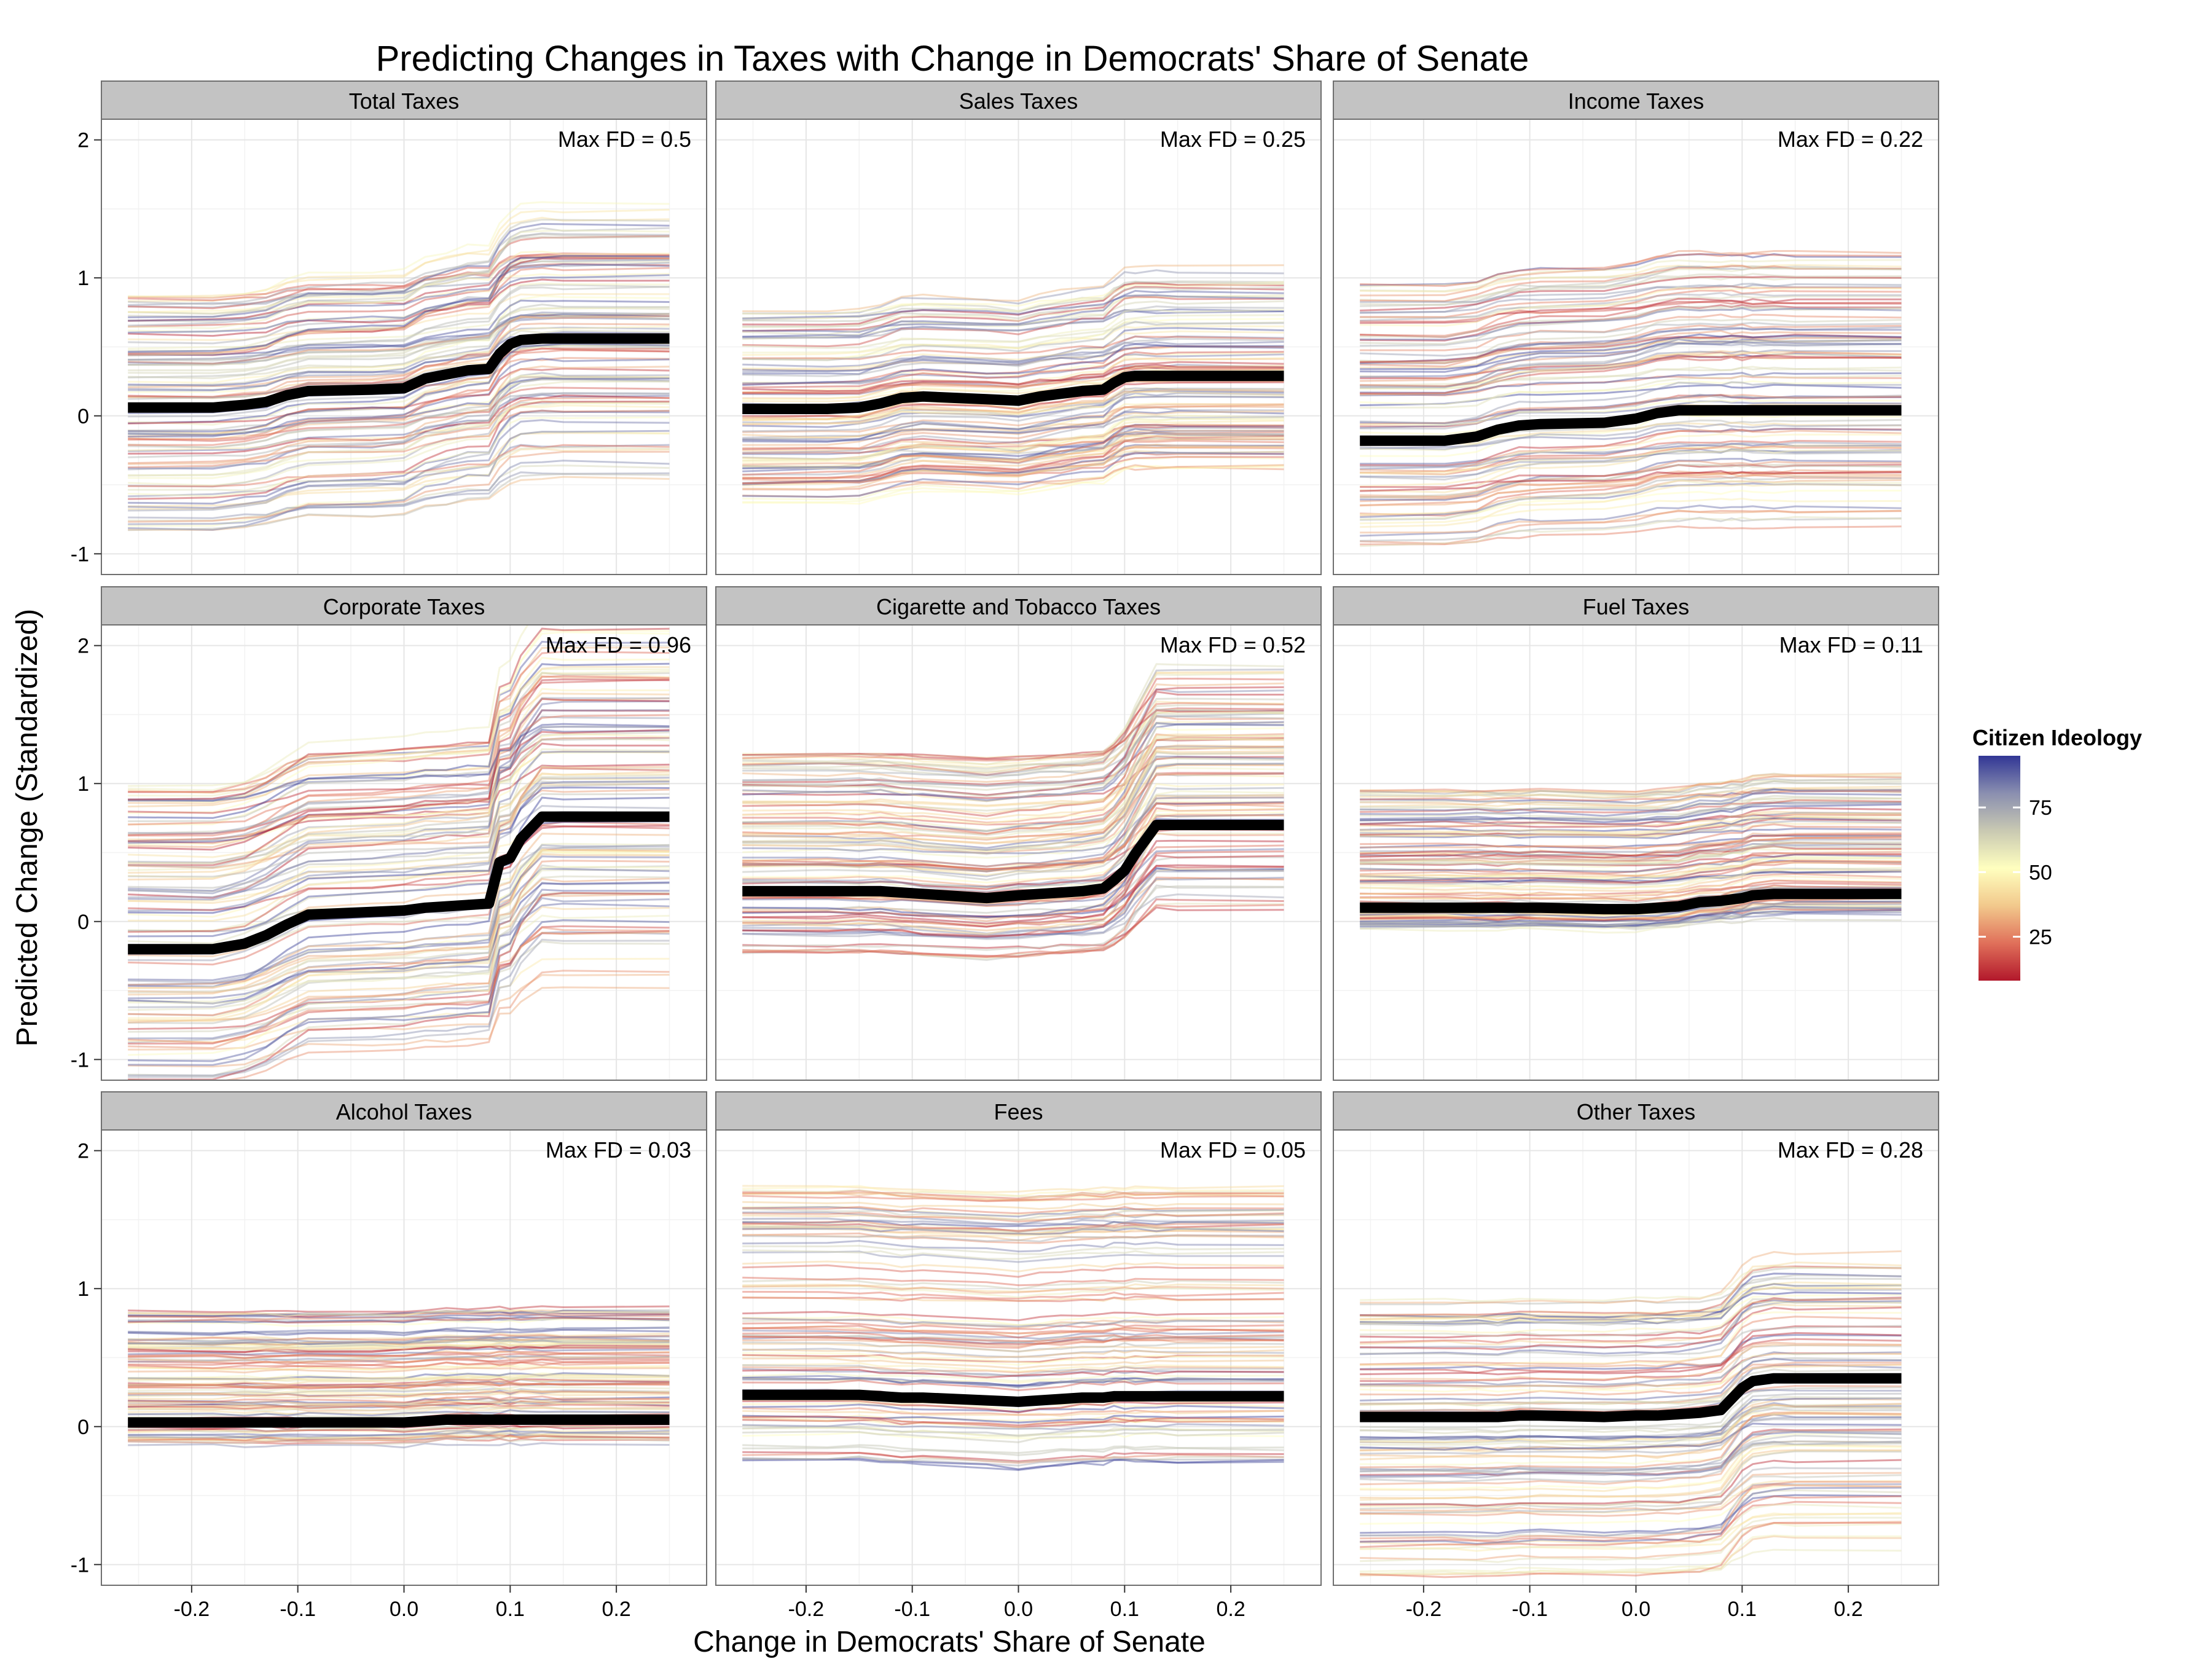 This screenshot has height=1659, width=2212. Describe the element at coordinates (1013, 392) in the screenshot. I see `average-line` at that location.